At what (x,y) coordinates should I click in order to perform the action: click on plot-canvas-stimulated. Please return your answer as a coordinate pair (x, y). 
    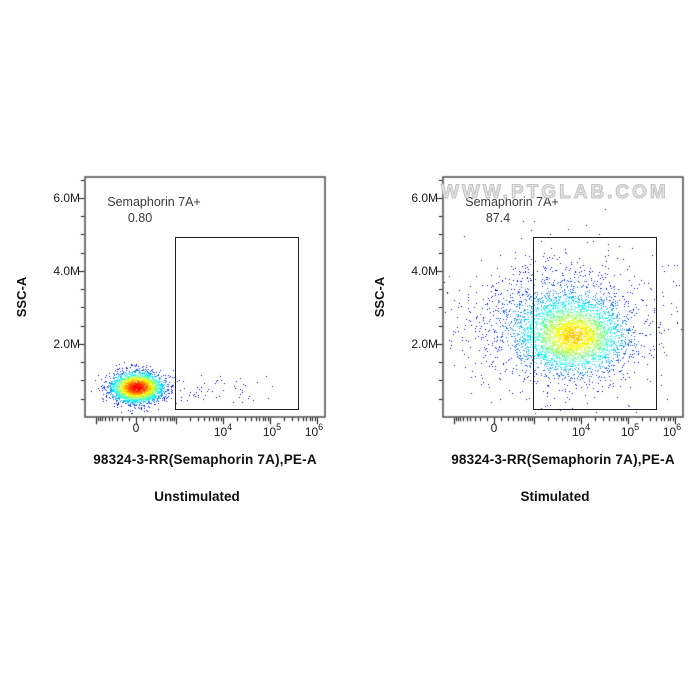
    Looking at the image, I should click on (559, 304).